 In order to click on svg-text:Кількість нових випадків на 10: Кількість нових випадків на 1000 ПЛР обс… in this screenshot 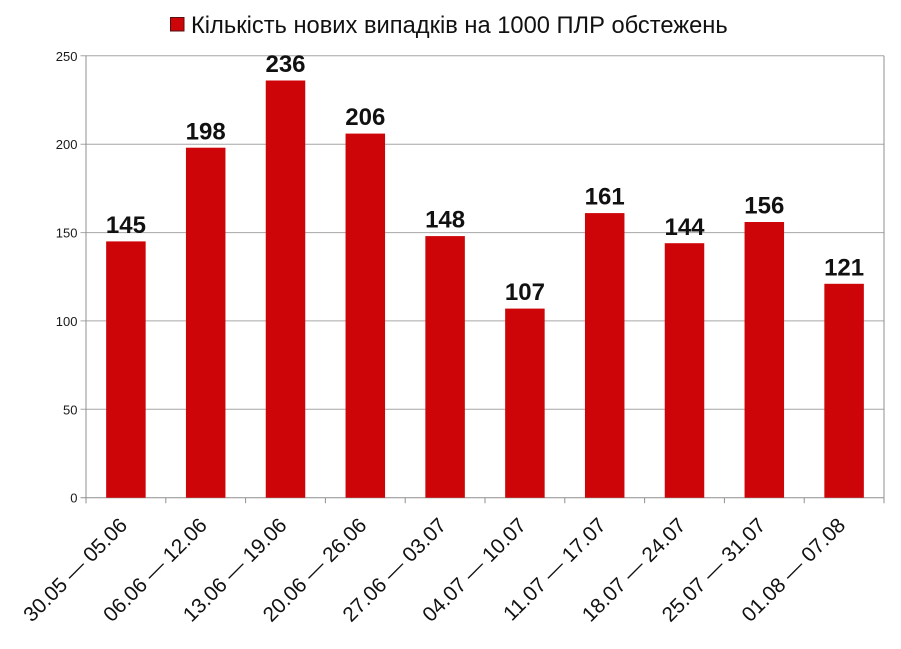, I will do `click(459, 26)`.